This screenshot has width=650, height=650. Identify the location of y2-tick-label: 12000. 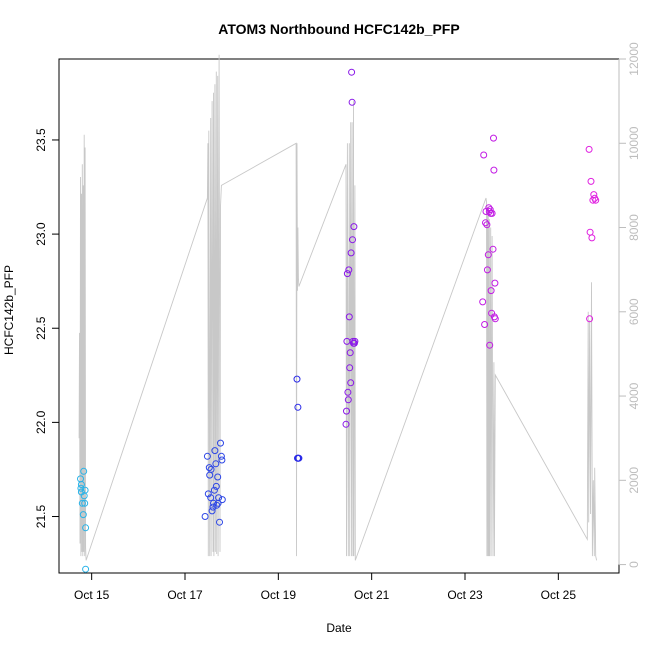
(634, 59).